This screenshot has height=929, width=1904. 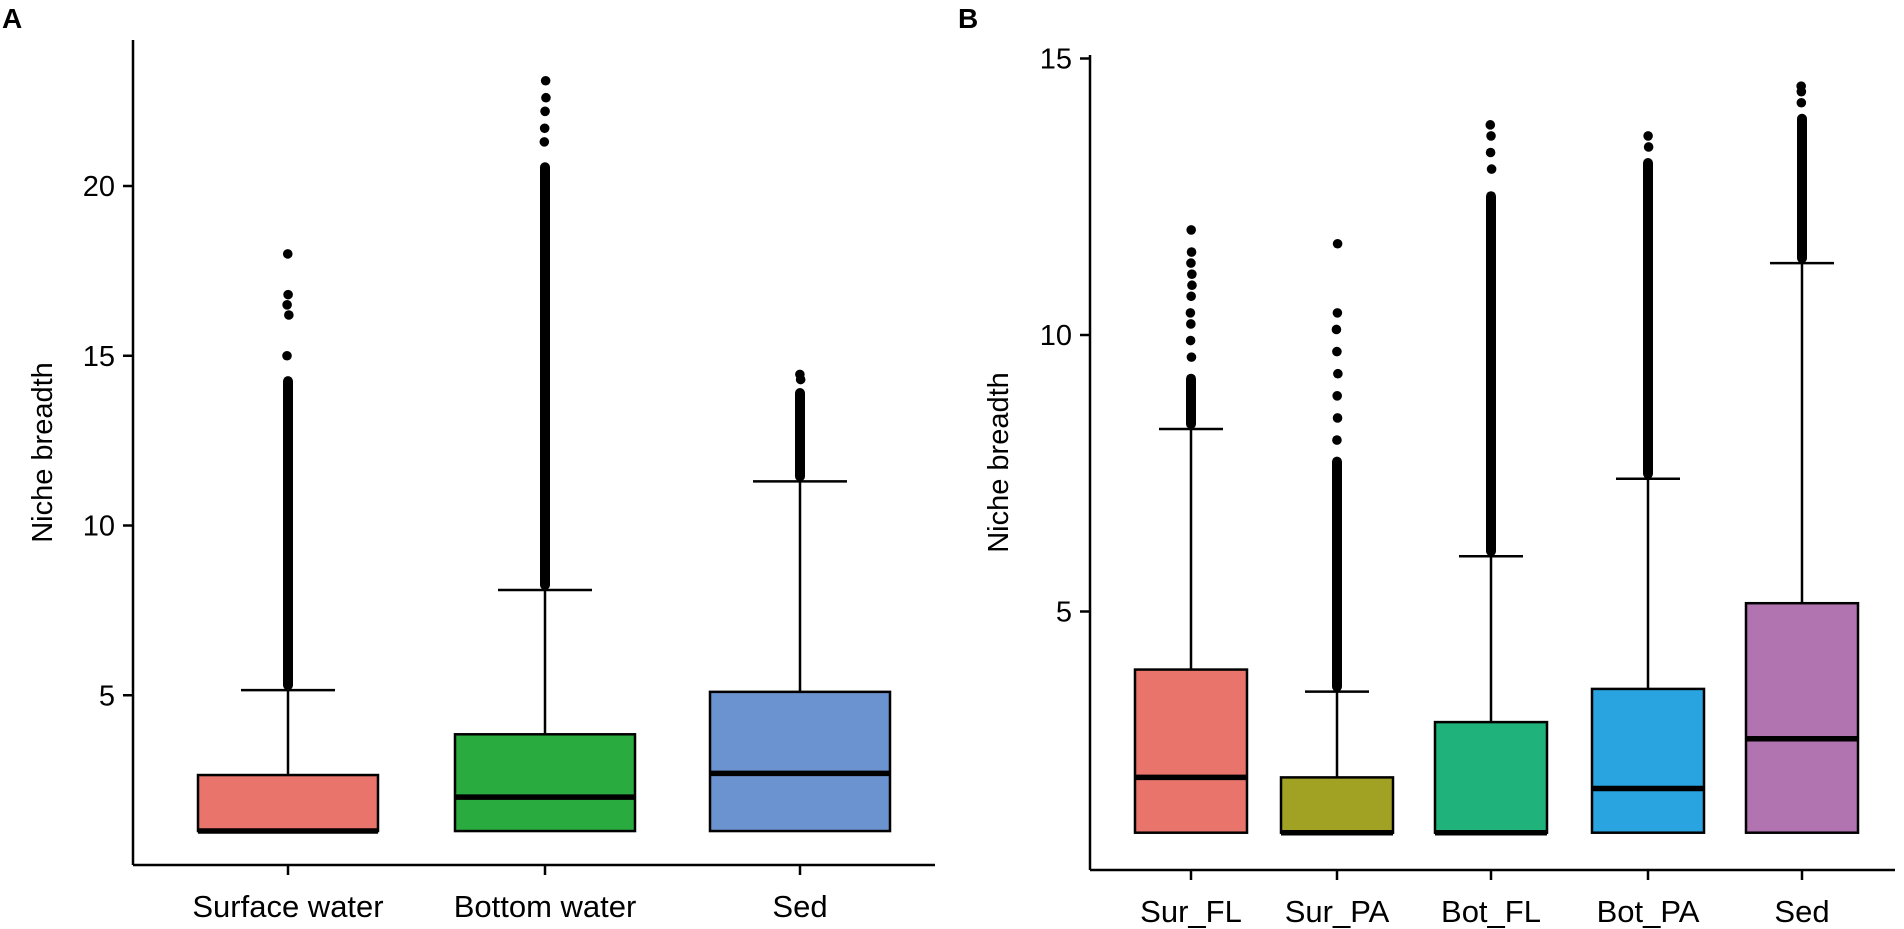 I want to click on box-group: Bot_PA, so click(x=1648, y=530).